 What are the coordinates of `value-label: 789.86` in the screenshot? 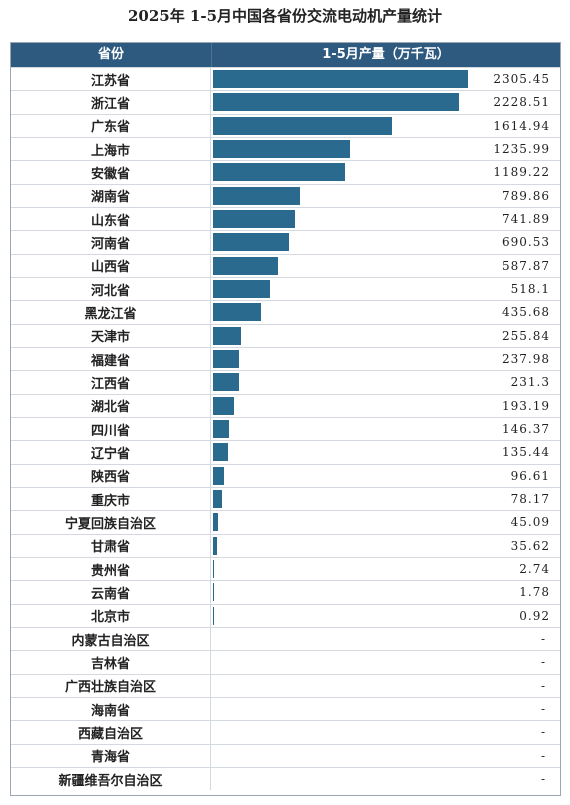 It's located at (526, 195).